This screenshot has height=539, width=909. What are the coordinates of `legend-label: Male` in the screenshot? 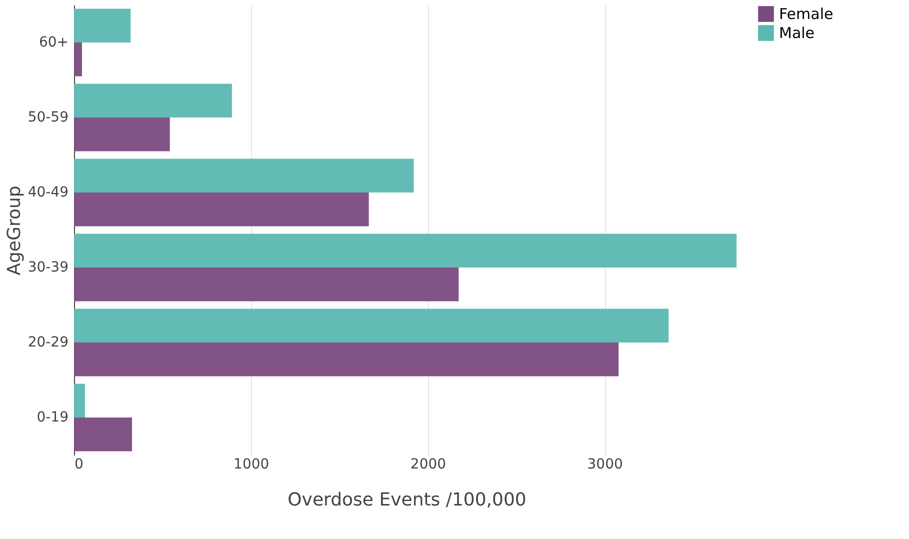 It's located at (797, 33).